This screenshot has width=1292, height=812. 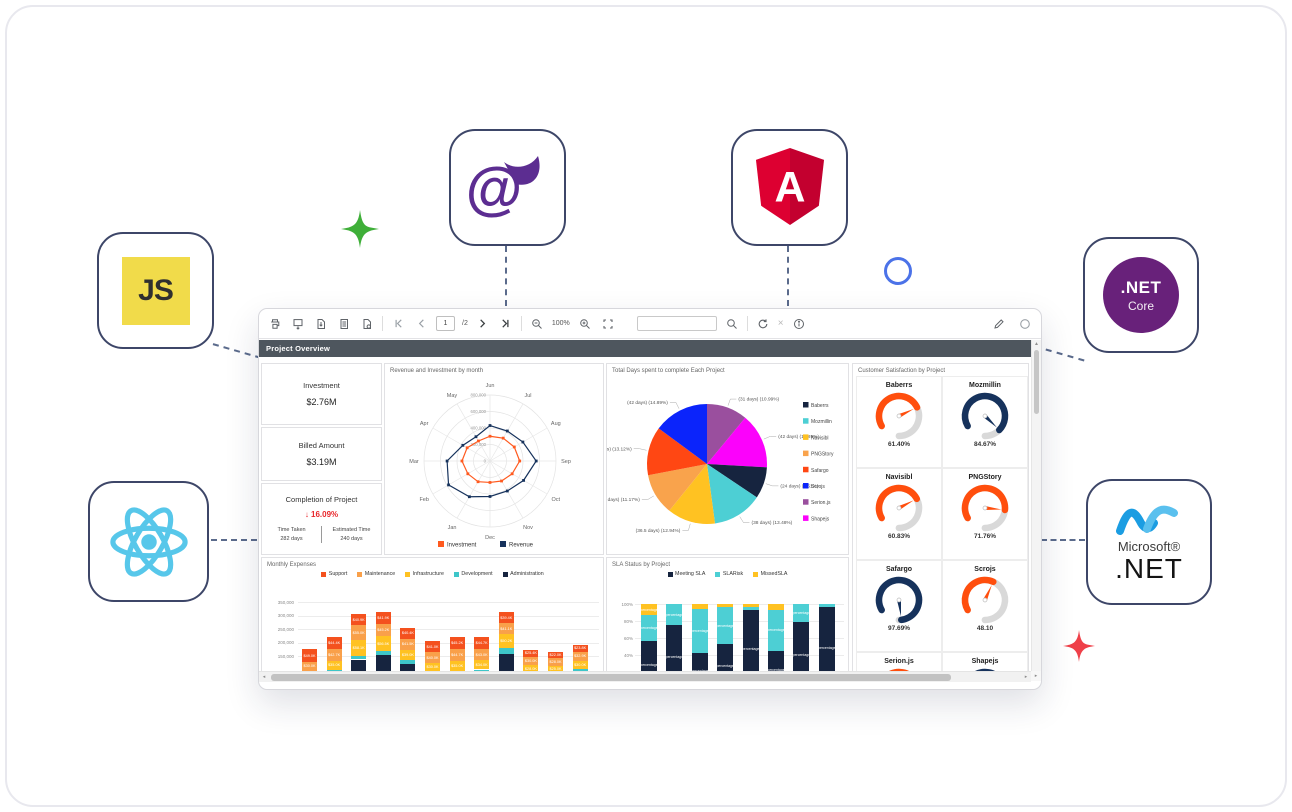 I want to click on pie-slice-label: (24 days) (8.51%), so click(x=799, y=486).